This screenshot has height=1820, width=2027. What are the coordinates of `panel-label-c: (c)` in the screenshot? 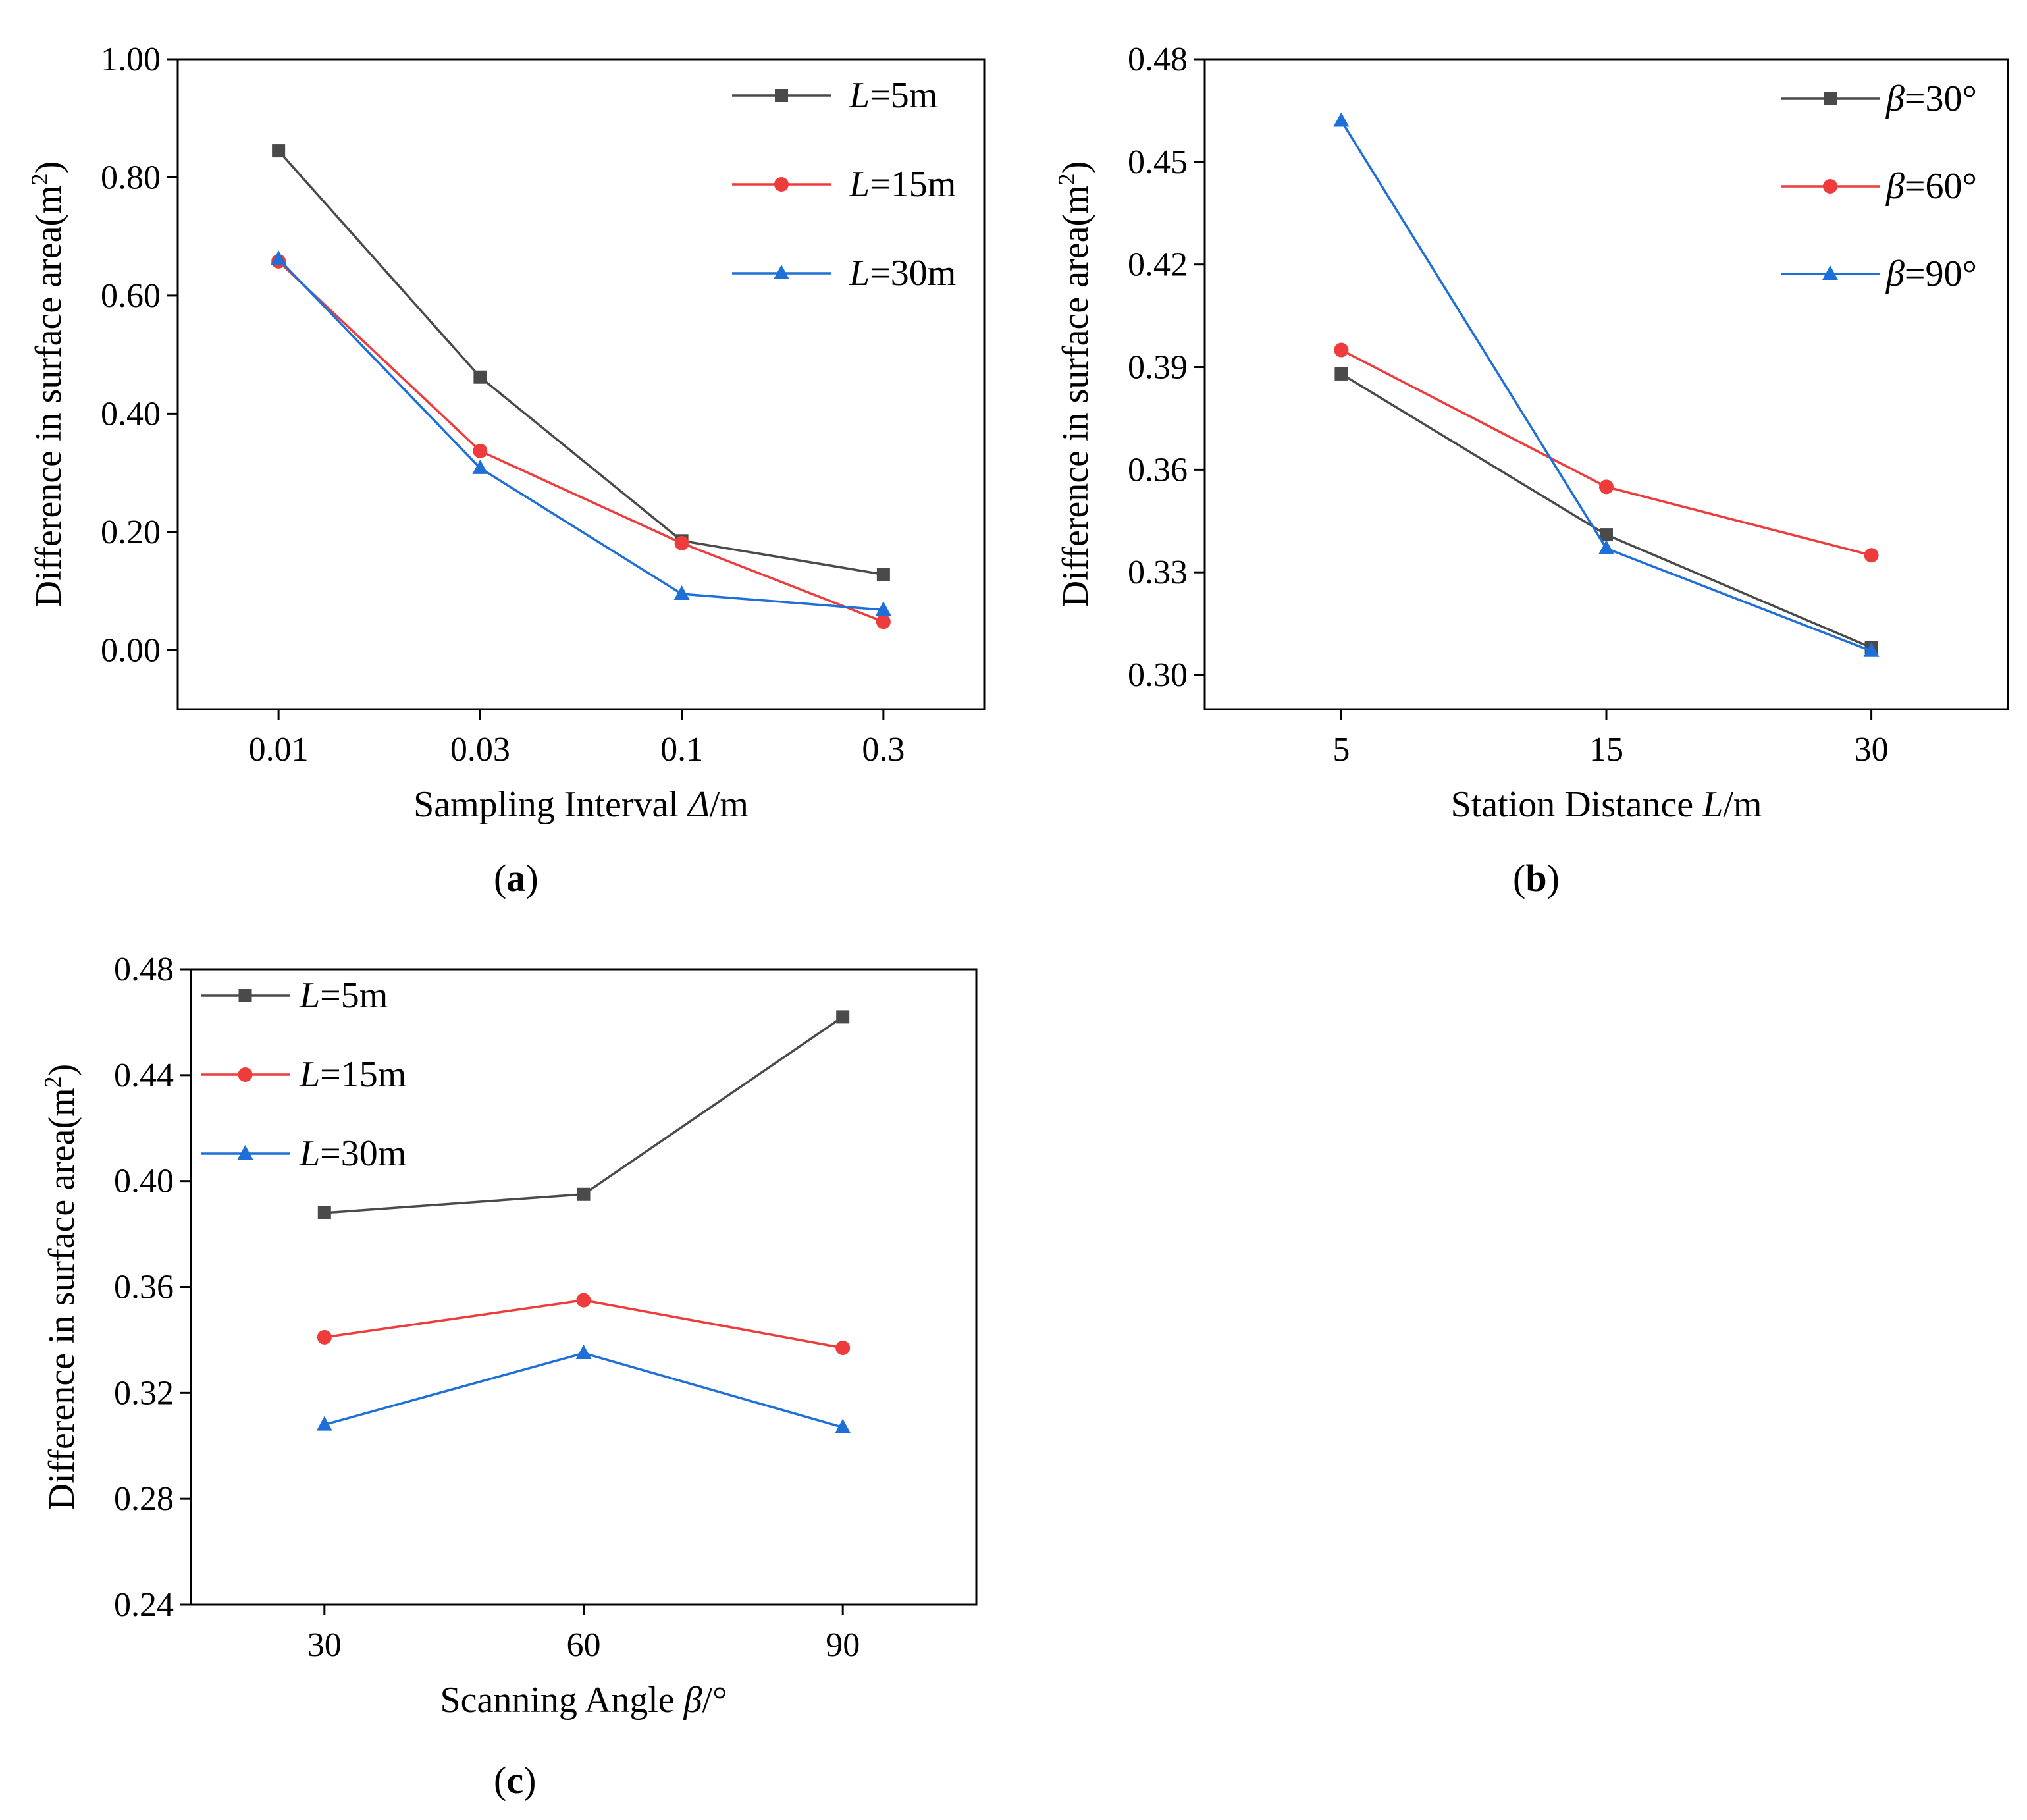 It's located at (515, 1780).